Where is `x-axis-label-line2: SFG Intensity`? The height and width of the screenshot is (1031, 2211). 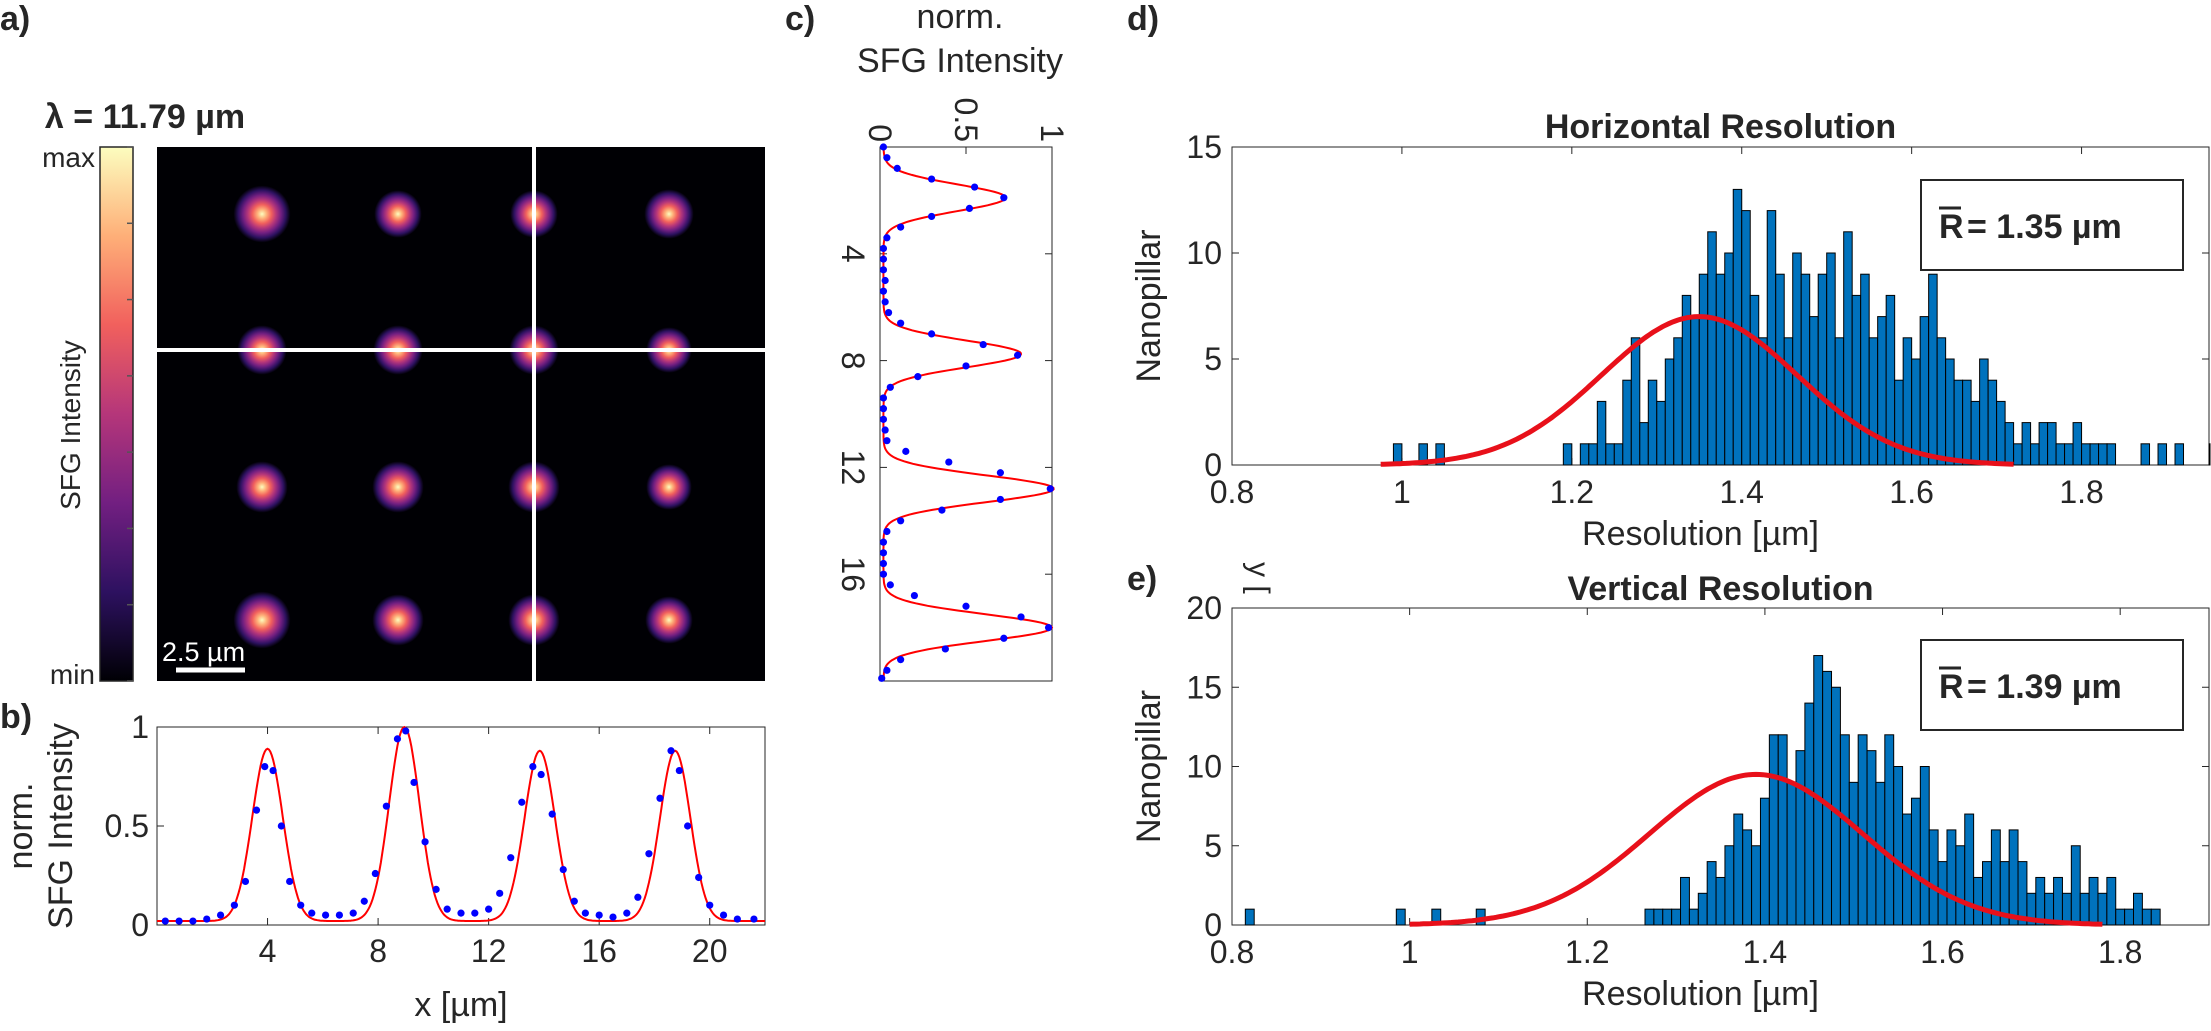
x-axis-label-line2: SFG Intensity is located at coordinates (960, 61).